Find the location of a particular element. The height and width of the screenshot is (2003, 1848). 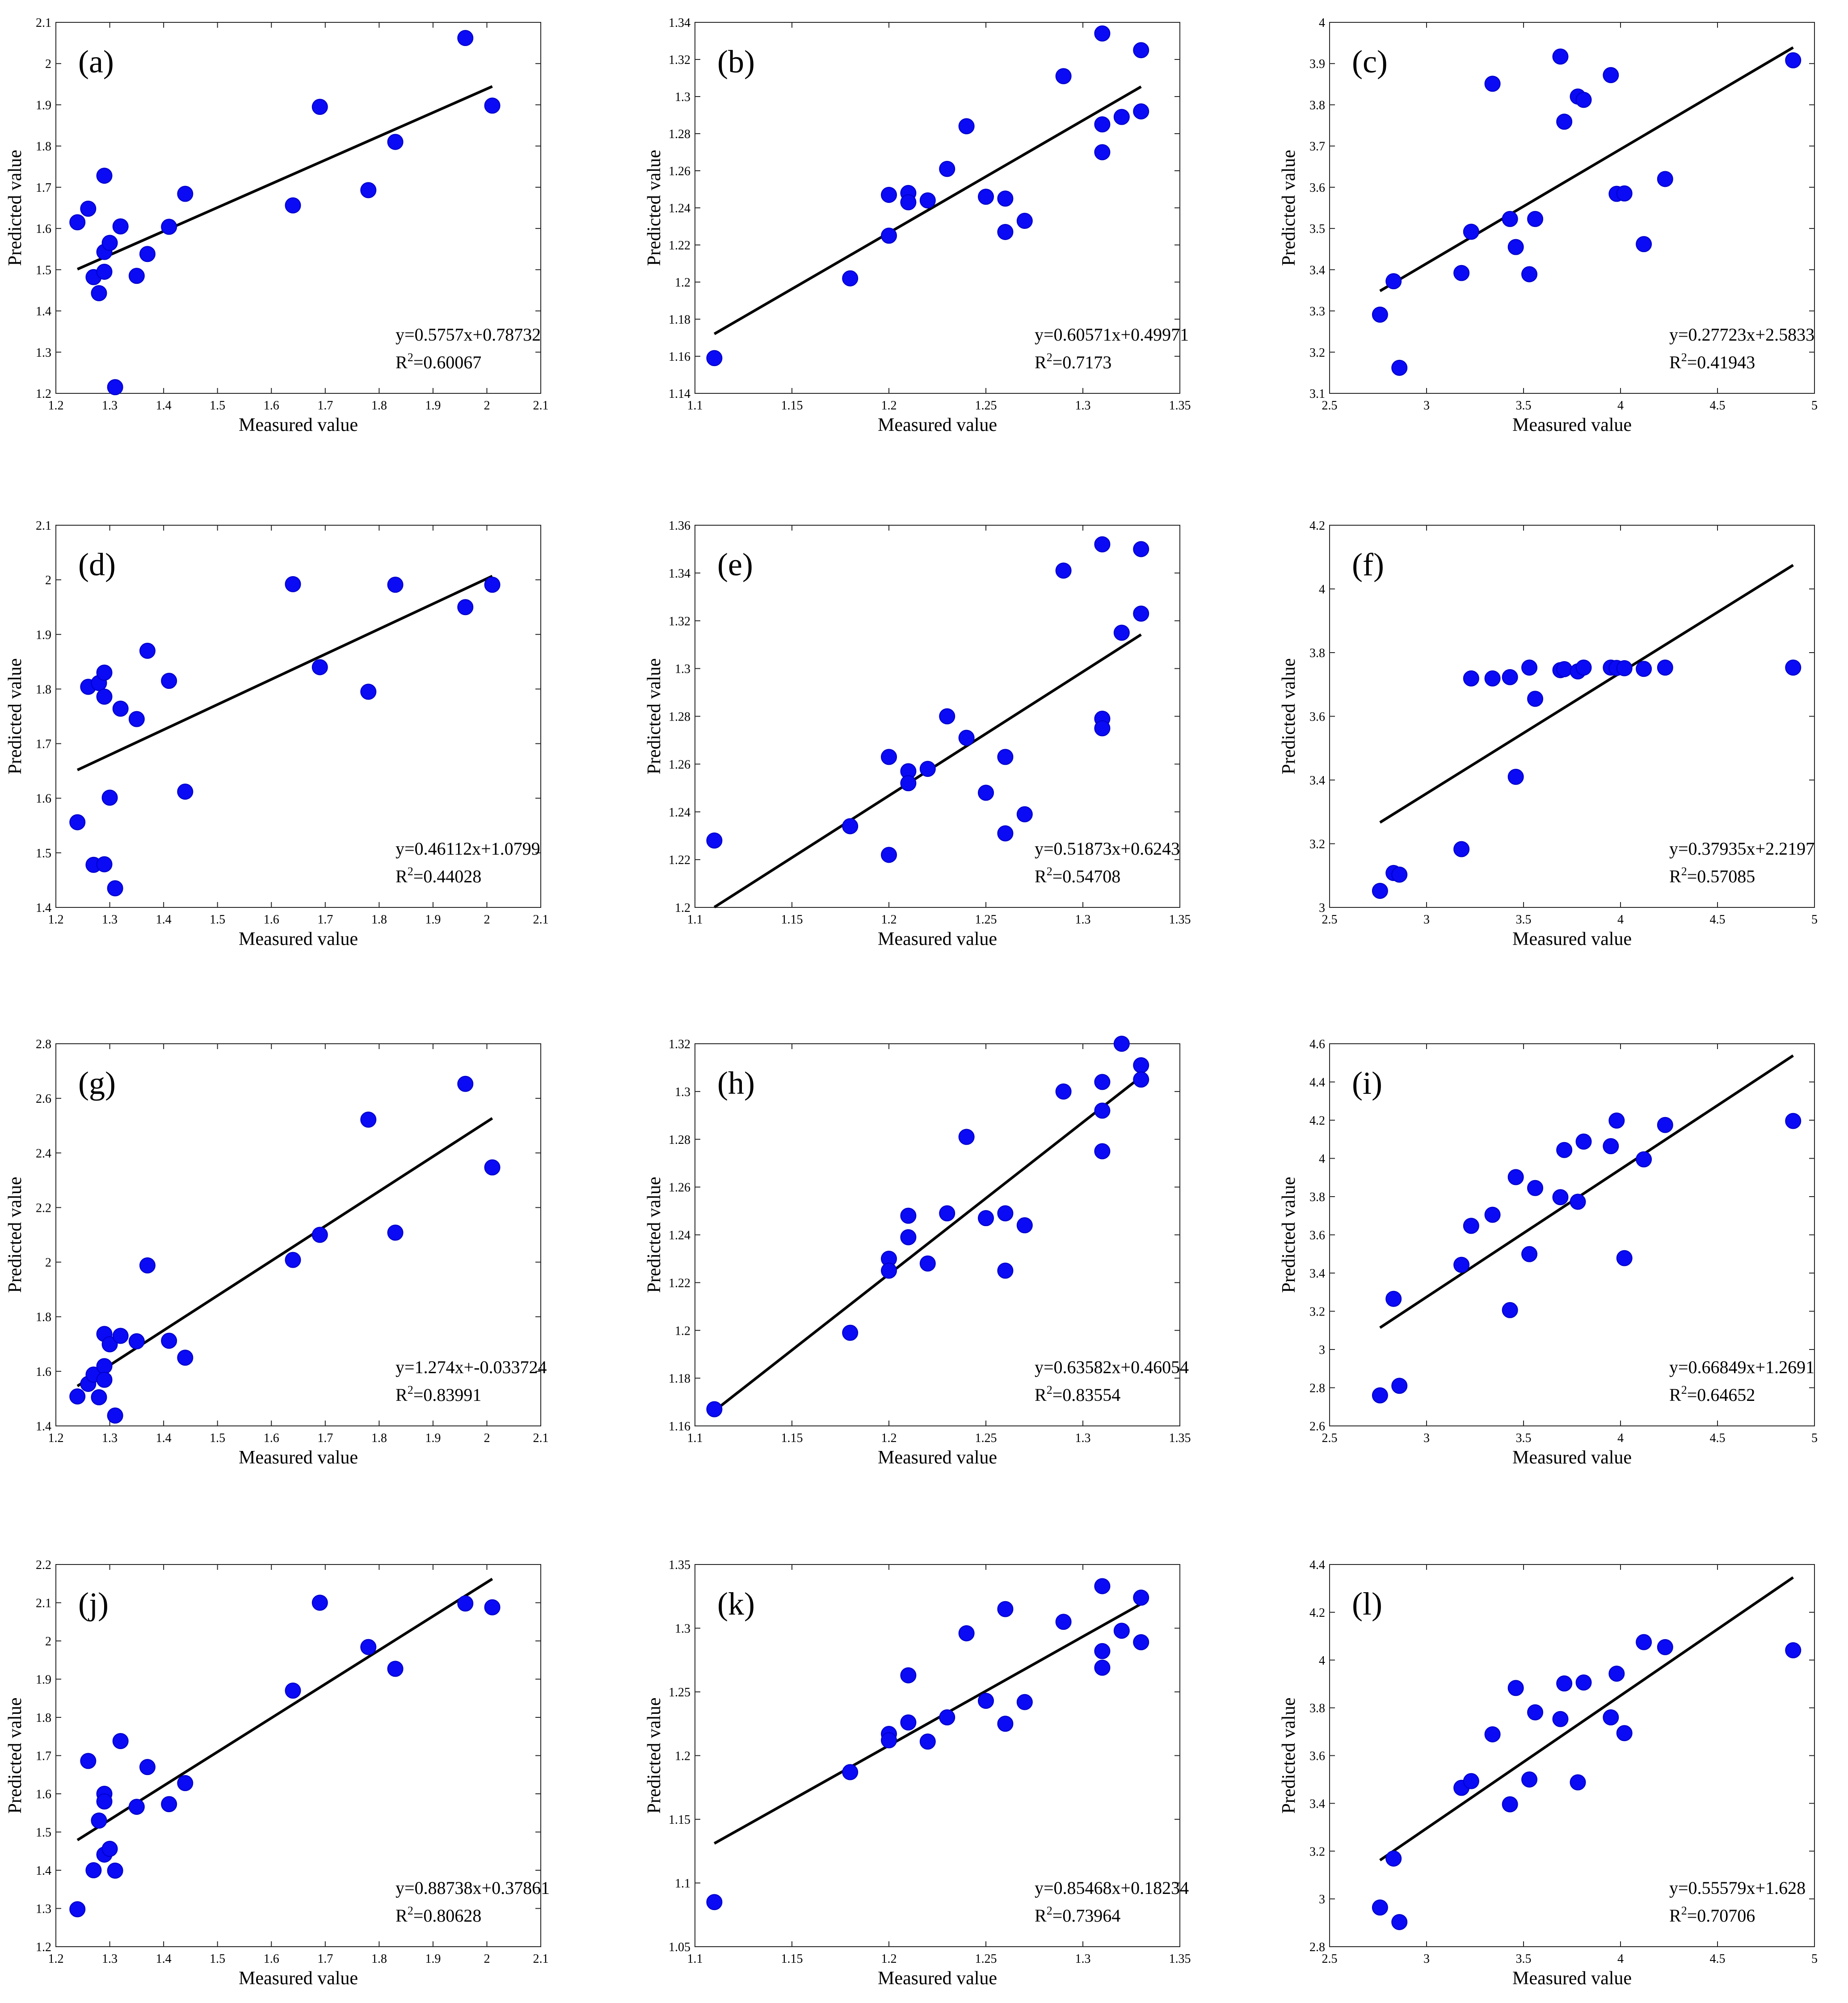

r-squared-label: R2=0.44028 is located at coordinates (438, 875).